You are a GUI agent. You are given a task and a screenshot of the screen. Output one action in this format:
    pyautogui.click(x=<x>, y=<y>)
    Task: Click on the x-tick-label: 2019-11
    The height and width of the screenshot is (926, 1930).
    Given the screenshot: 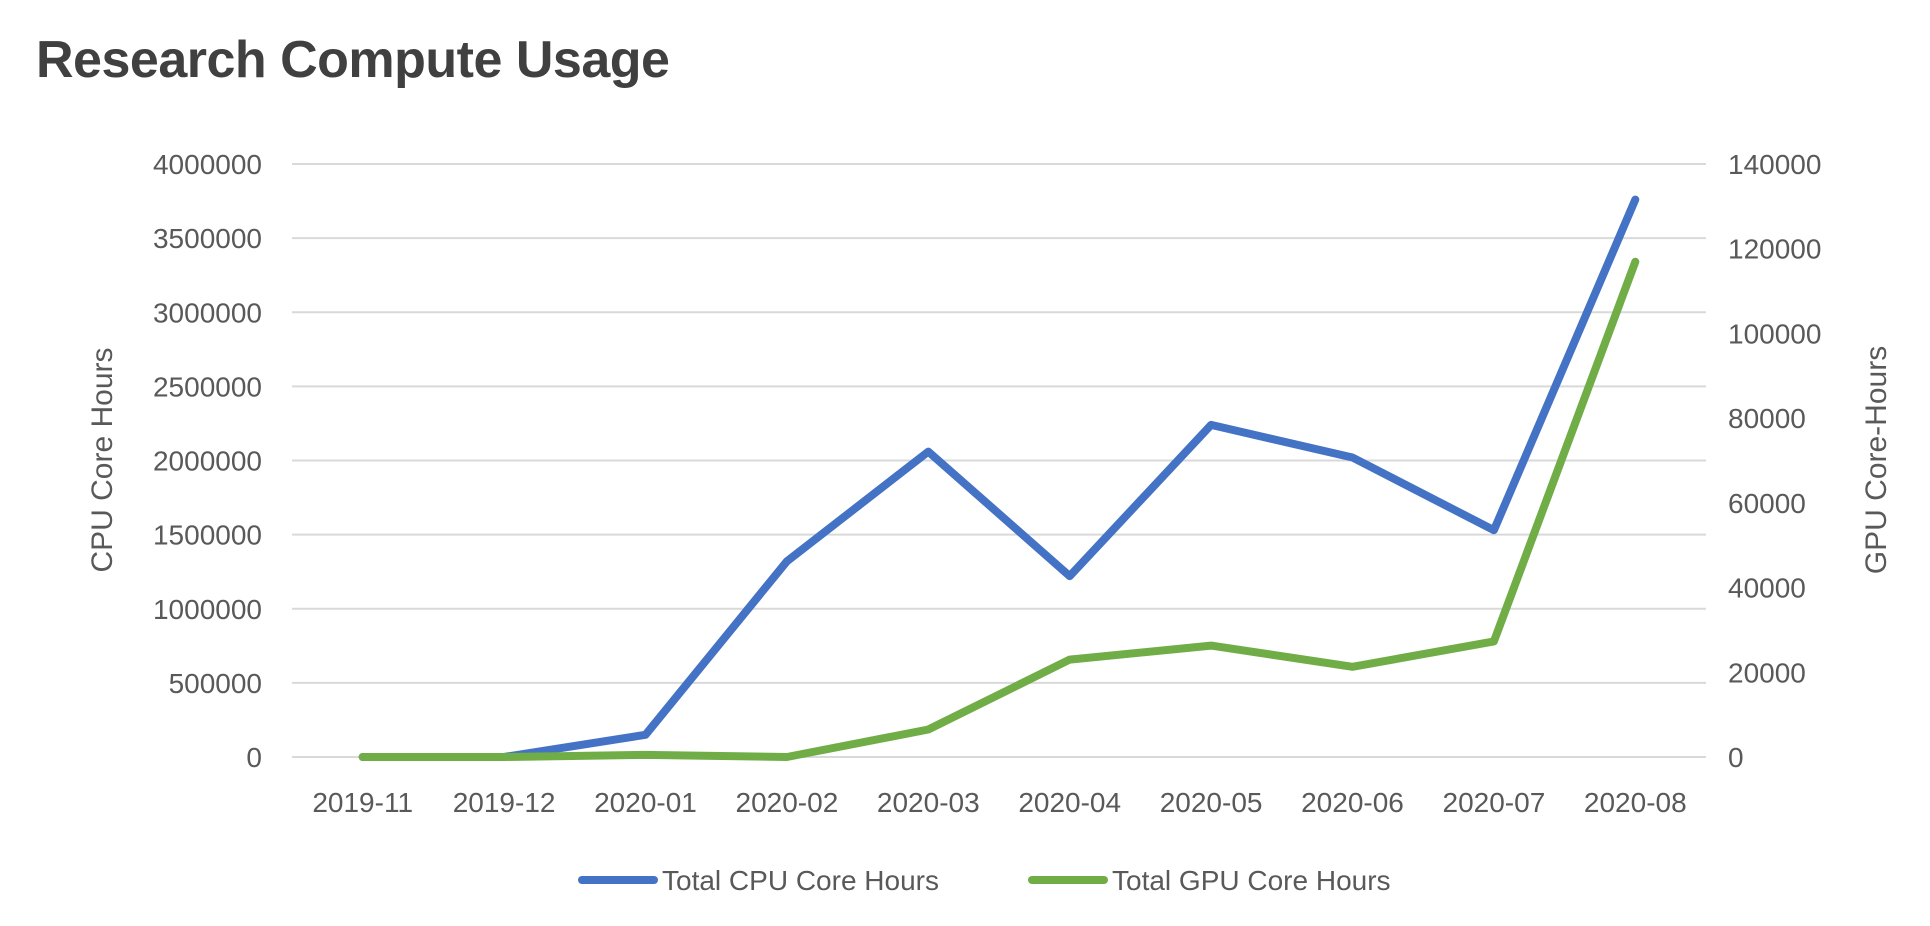 What is the action you would take?
    pyautogui.click(x=362, y=802)
    